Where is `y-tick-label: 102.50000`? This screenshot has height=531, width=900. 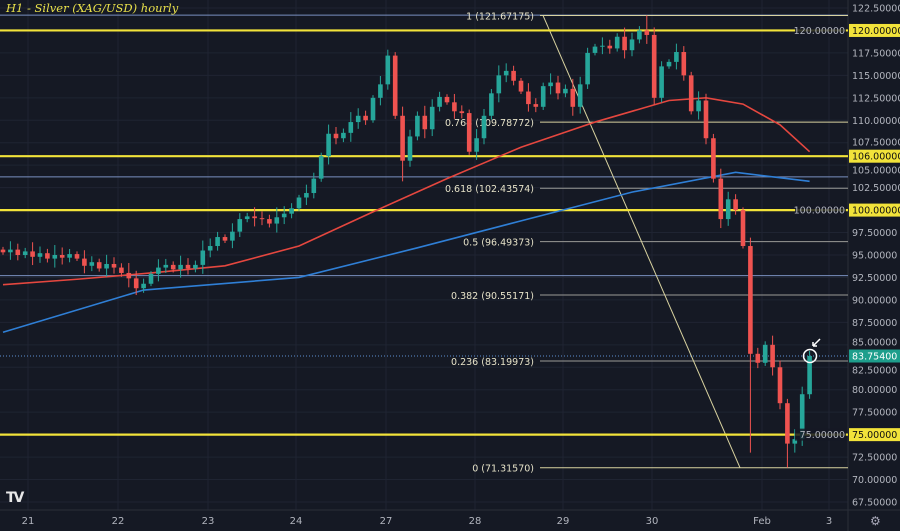
y-tick-label: 102.50000 is located at coordinates (876, 188).